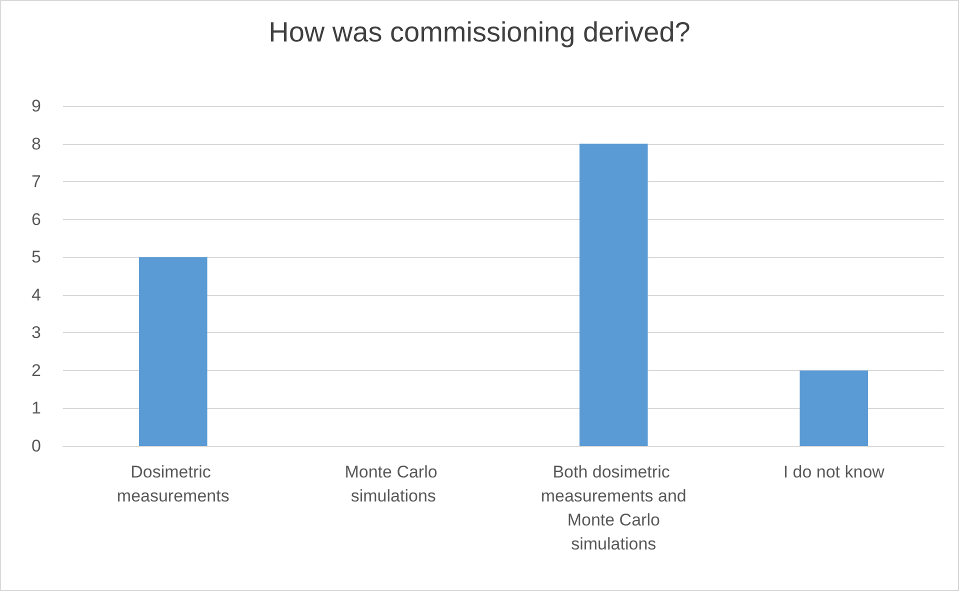 This screenshot has height=593, width=961. I want to click on y-tick-label: 4, so click(36, 294).